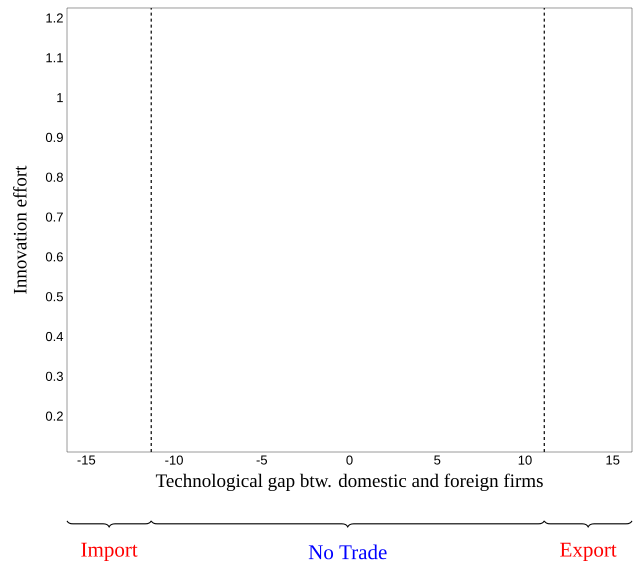 The height and width of the screenshot is (567, 634). I want to click on y-tick-label: 0.2, so click(54, 416).